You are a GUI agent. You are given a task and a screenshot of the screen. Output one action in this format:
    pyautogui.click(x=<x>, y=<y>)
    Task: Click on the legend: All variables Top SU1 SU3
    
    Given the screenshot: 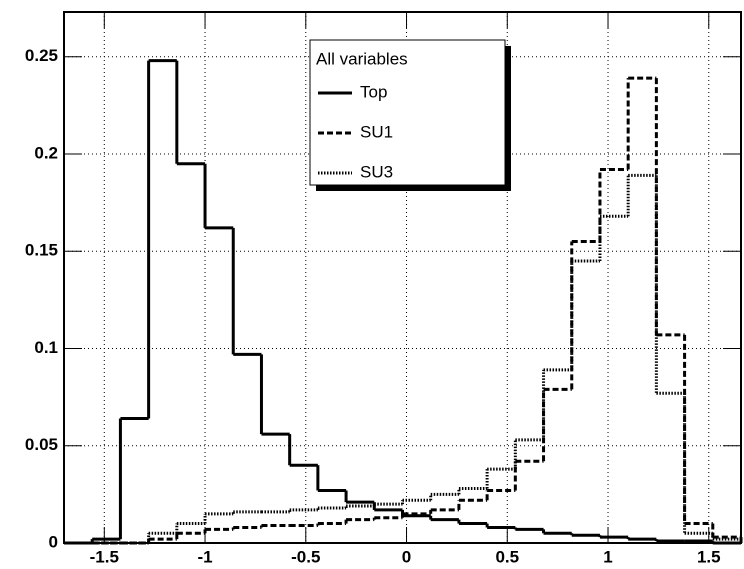 What is the action you would take?
    pyautogui.click(x=410, y=115)
    